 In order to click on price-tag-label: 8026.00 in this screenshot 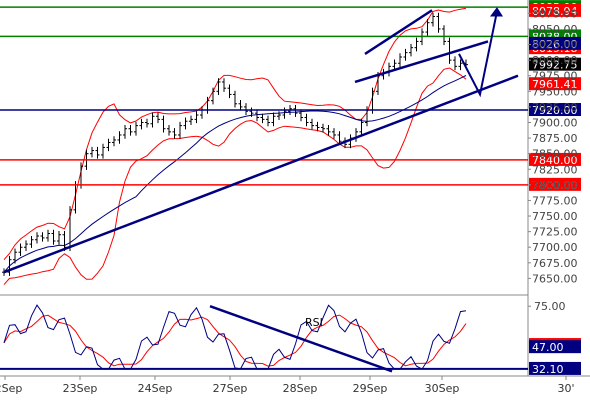, I will do `click(555, 44)`.